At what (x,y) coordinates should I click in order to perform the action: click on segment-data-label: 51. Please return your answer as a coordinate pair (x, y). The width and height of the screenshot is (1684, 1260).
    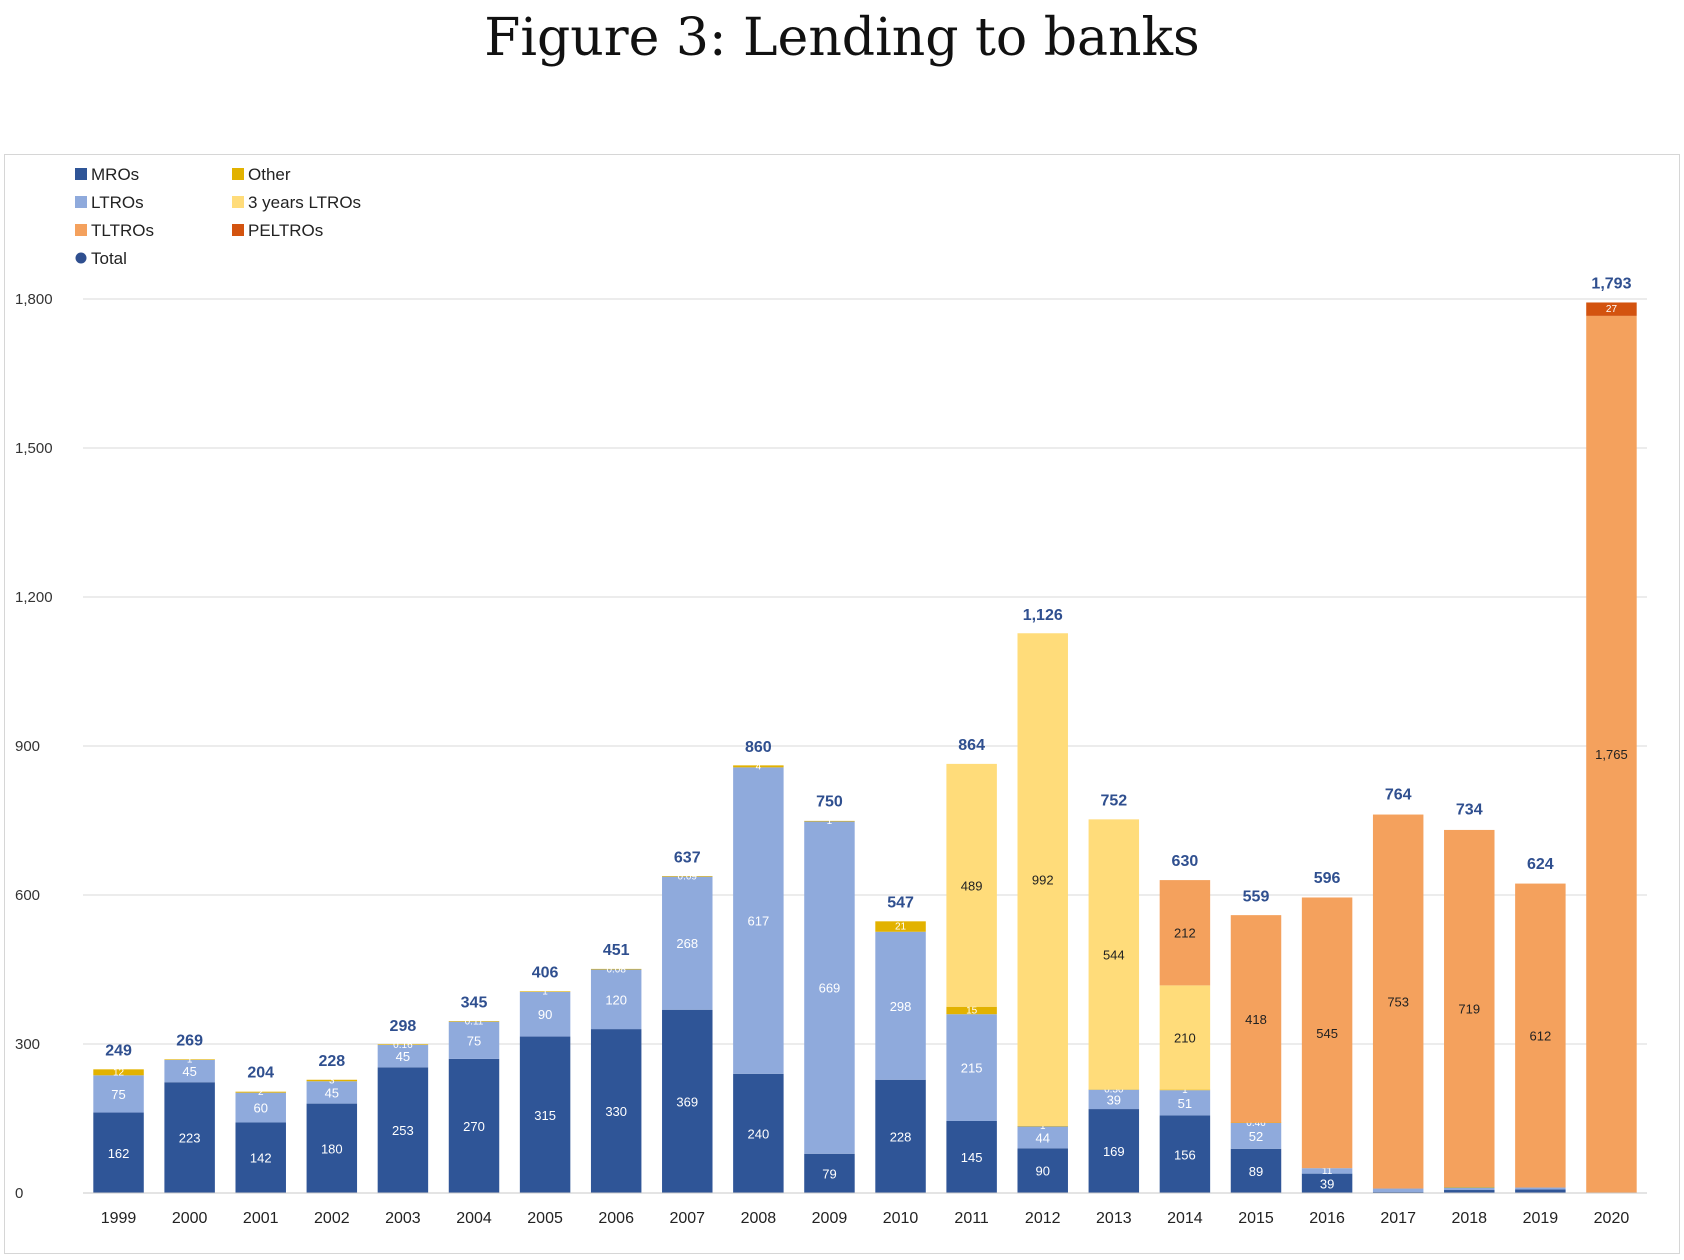
    Looking at the image, I should click on (1185, 1103).